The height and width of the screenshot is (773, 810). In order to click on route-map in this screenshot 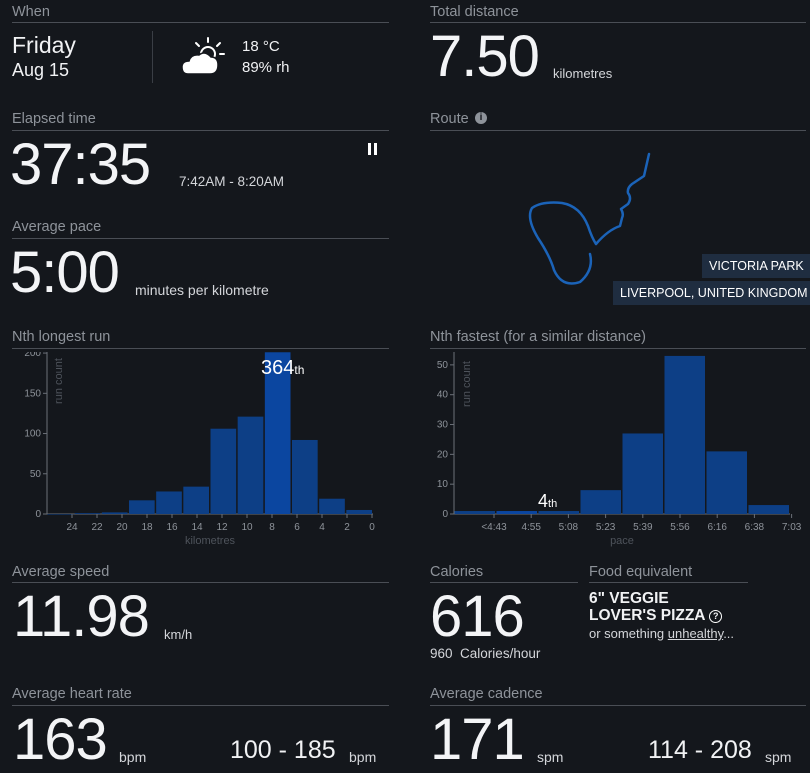, I will do `click(590, 220)`.